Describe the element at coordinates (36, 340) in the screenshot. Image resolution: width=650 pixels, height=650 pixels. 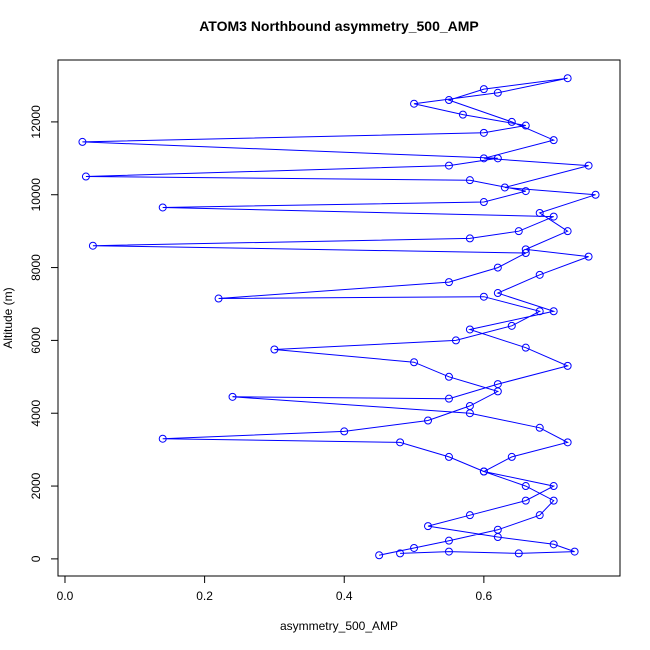
I see `y-tick-label: 6000` at that location.